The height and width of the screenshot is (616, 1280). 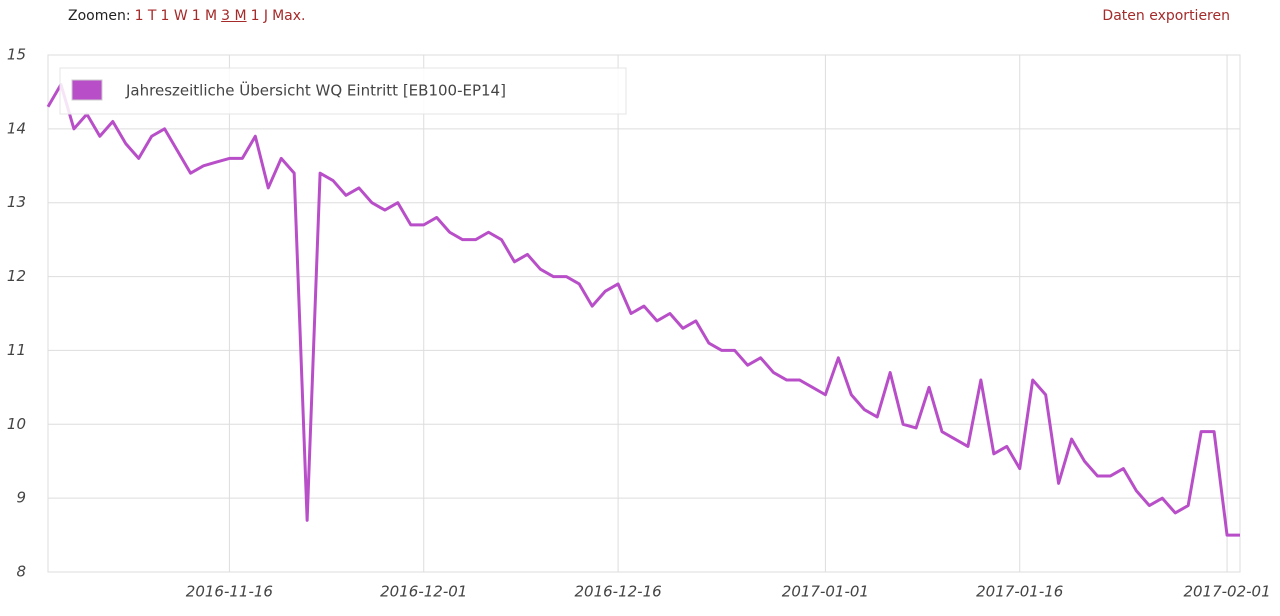 What do you see at coordinates (259, 16) in the screenshot?
I see `zoom-option: 1 J` at bounding box center [259, 16].